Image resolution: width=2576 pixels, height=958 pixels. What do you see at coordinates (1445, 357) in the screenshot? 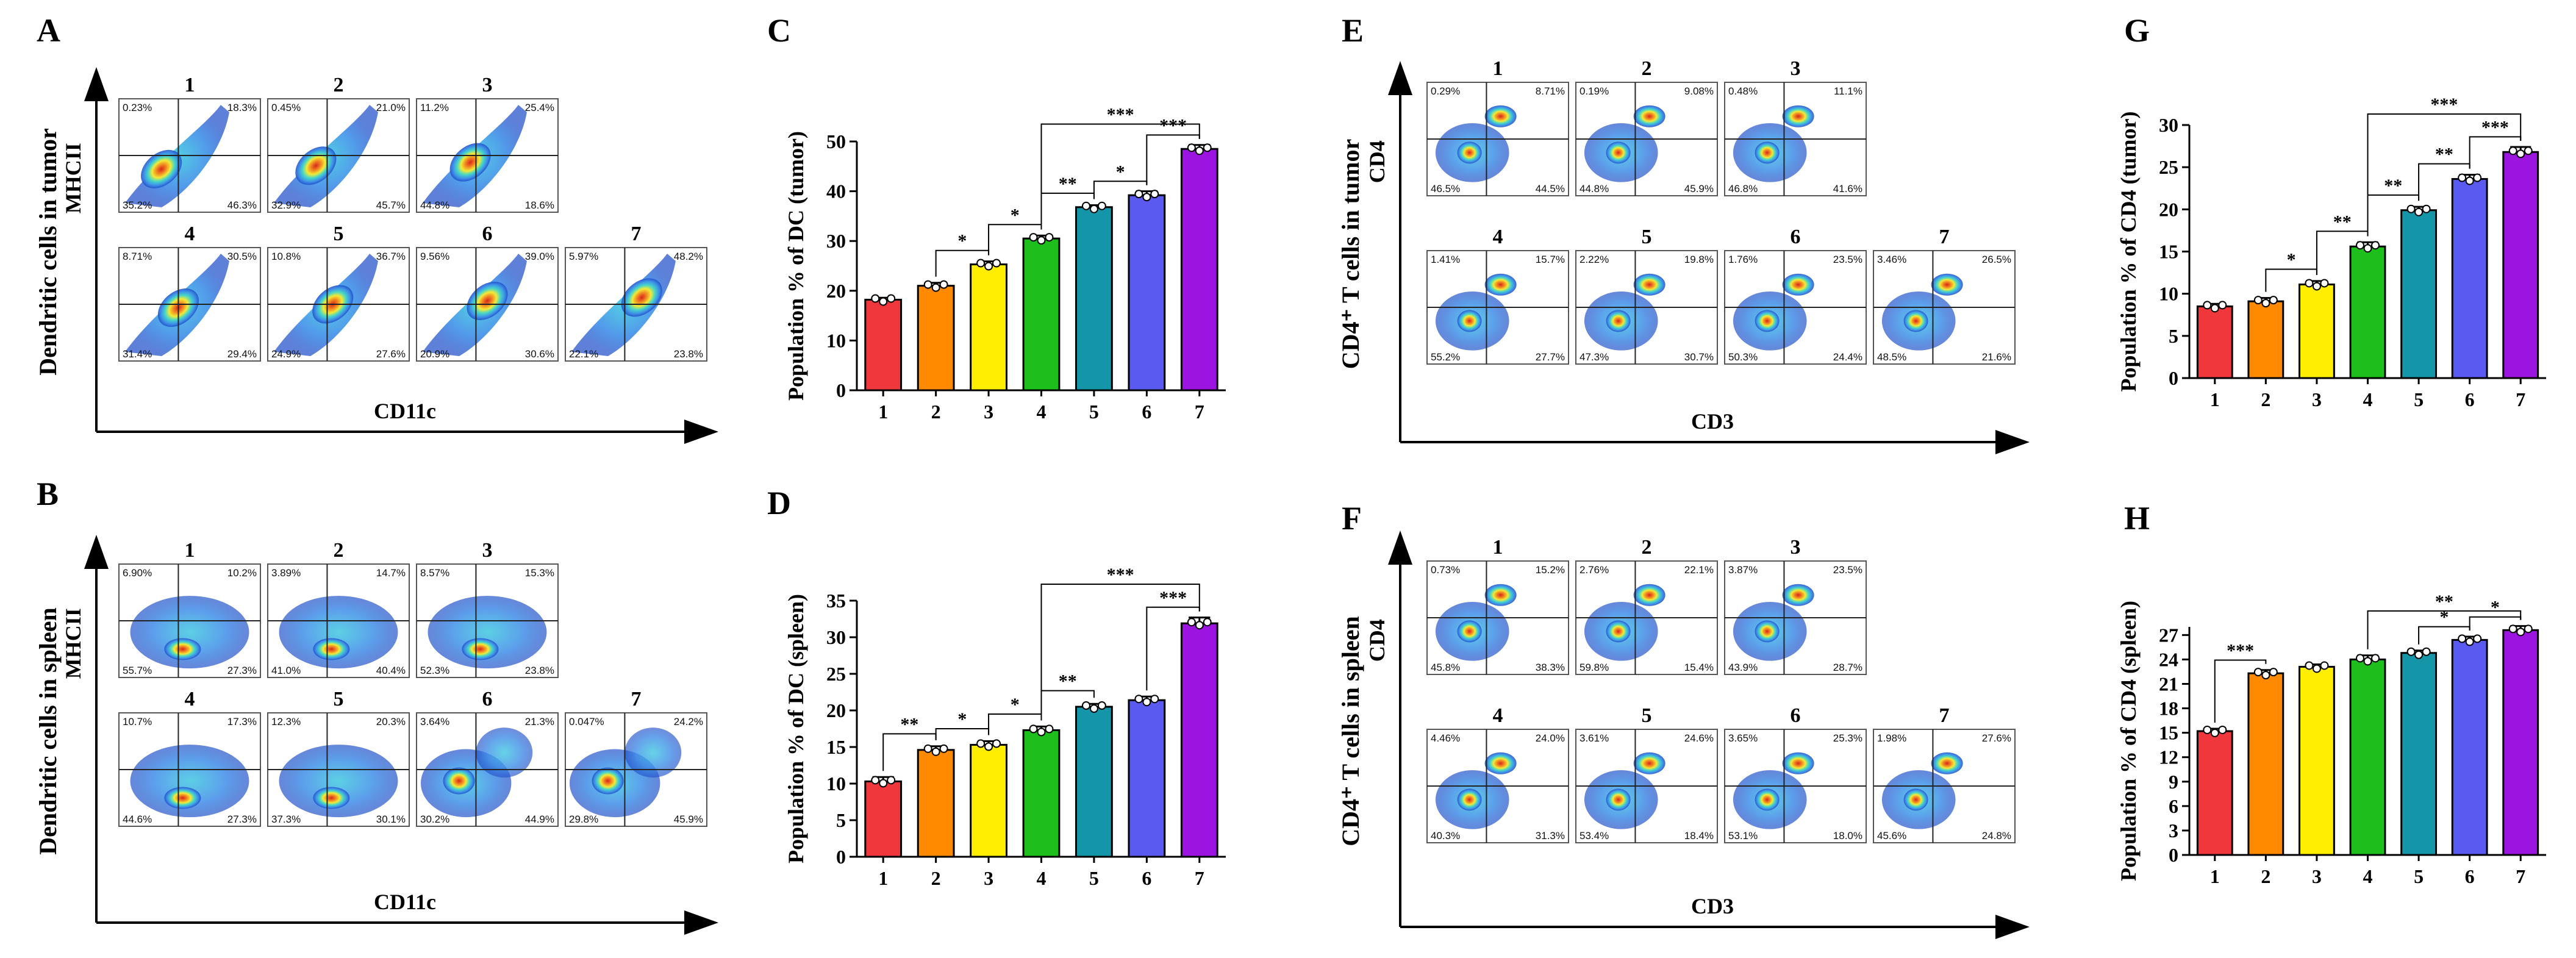
I see `quadrant-ll-value: 55.2%` at bounding box center [1445, 357].